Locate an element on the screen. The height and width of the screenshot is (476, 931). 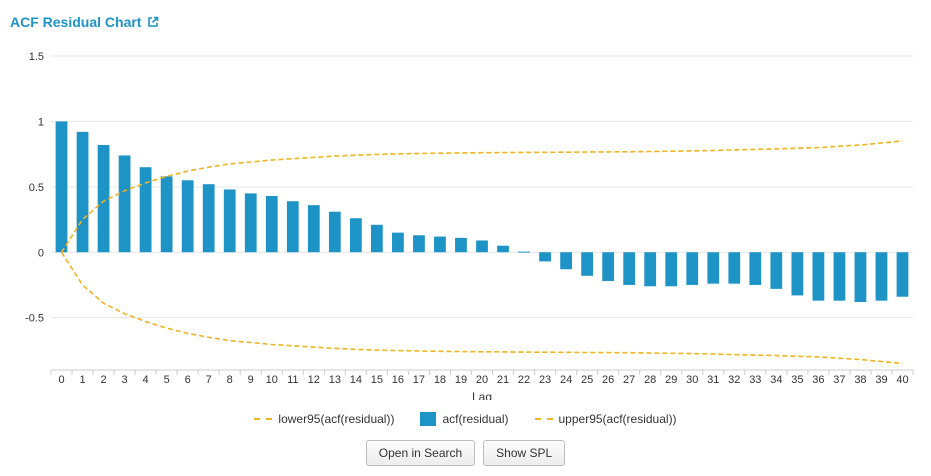
panel-title: ACF Residual Chart is located at coordinates (76, 22).